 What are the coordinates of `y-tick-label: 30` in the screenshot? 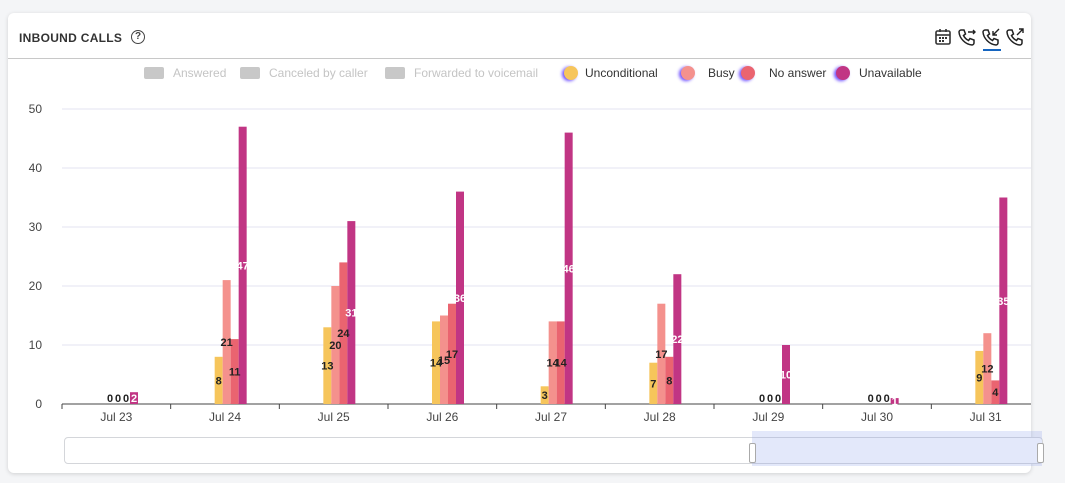 It's located at (36, 227).